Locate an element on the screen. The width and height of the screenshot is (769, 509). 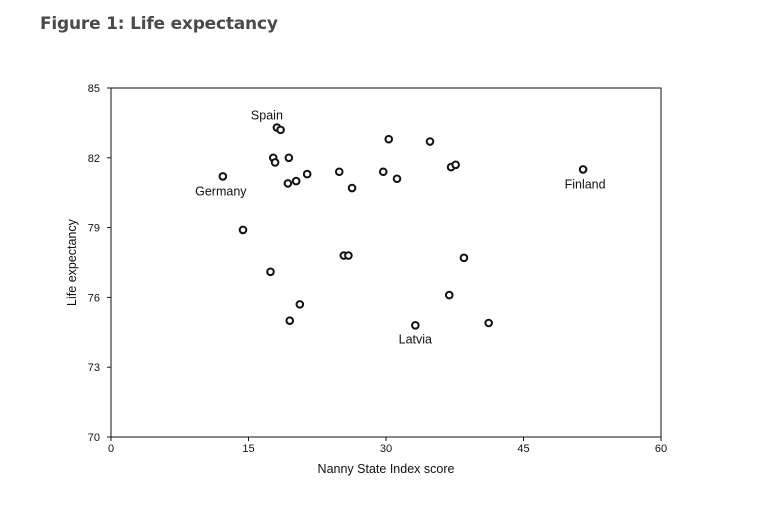
y-axis: 70 73 76 79 82 85 is located at coordinates (99, 263).